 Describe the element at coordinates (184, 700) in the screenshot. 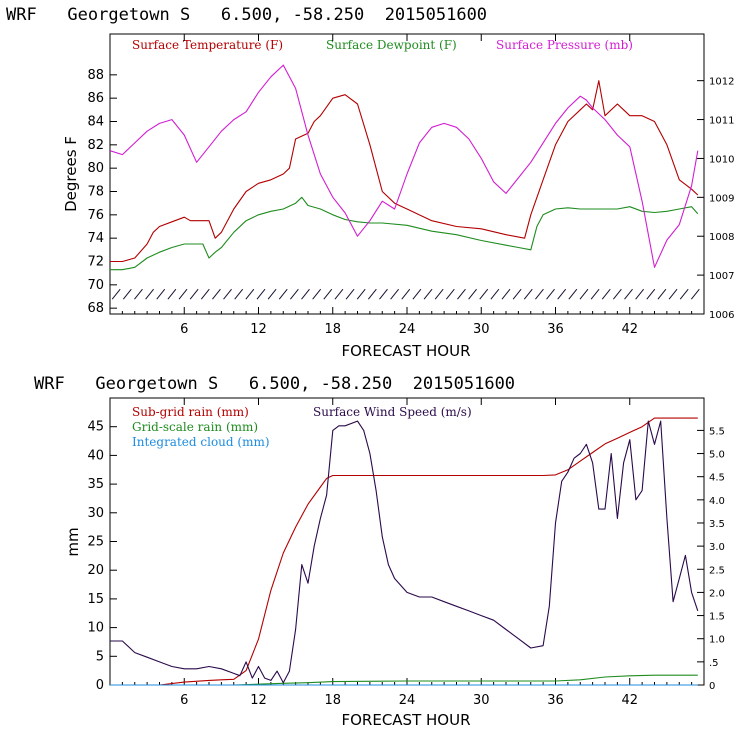

I see `c2-x-tick-label: 6` at that location.